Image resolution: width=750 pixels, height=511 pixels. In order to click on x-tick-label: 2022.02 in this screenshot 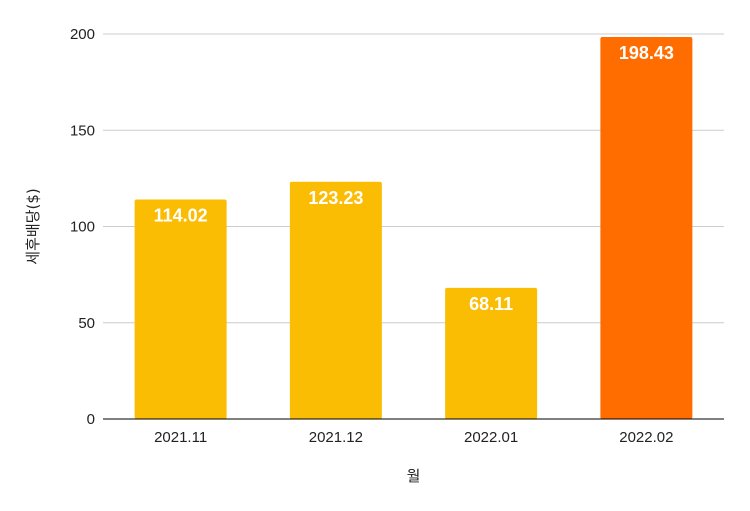, I will do `click(646, 437)`.